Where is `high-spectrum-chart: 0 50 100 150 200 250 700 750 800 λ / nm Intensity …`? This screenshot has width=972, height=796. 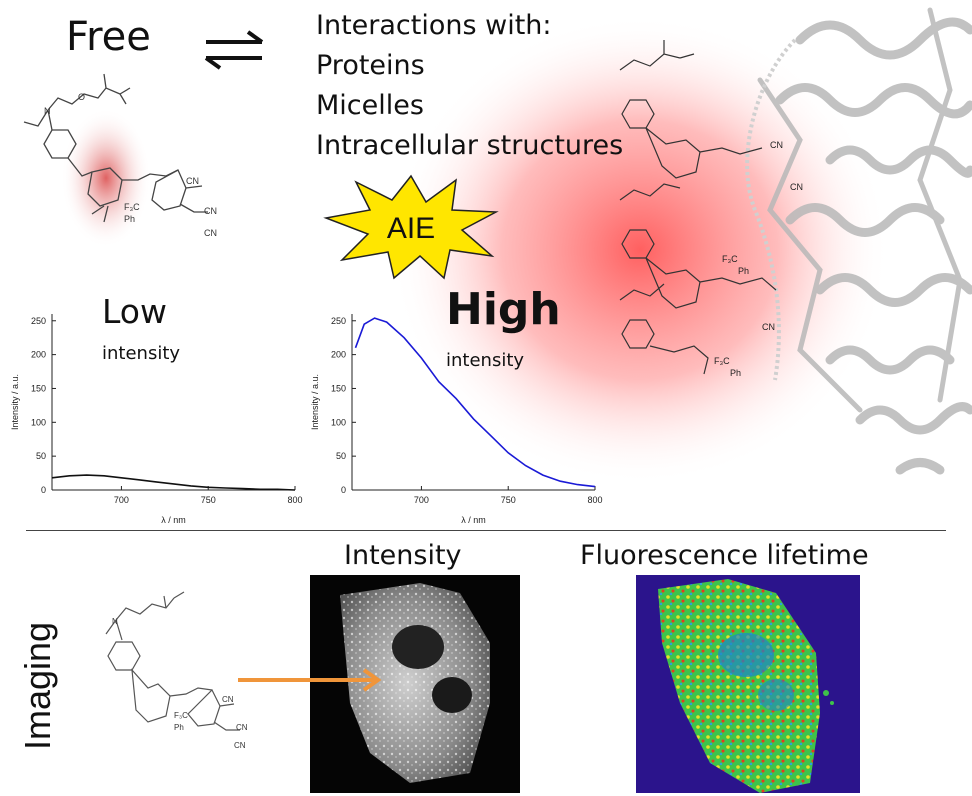 high-spectrum-chart: 0 50 100 150 200 250 700 750 800 λ / nm Intensity … is located at coordinates (456, 419).